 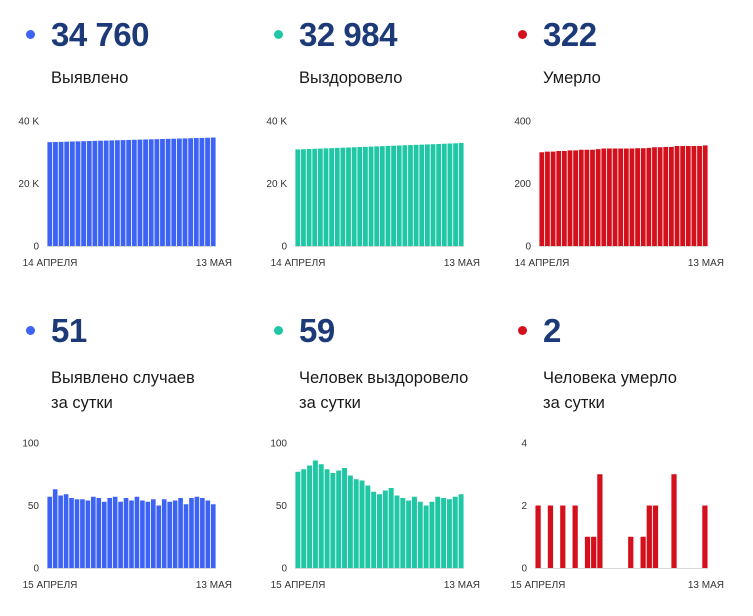 I want to click on stat-label-line: Выявлено случаев, so click(x=123, y=378).